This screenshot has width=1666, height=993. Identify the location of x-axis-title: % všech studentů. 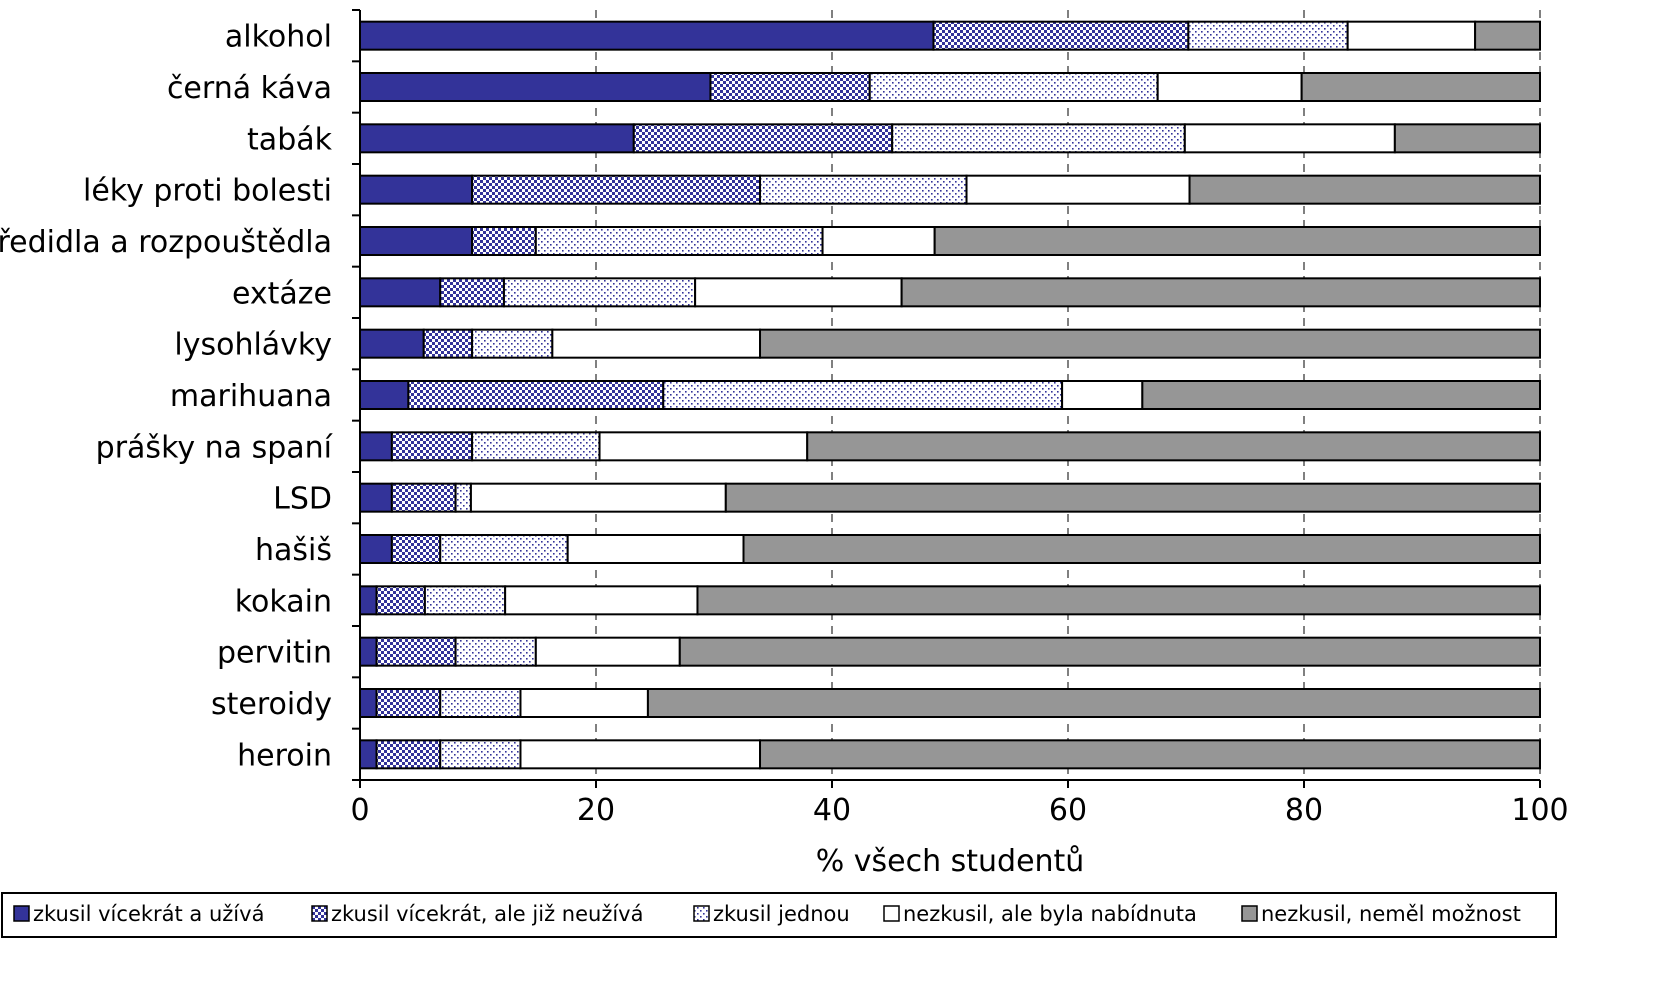
(950, 861).